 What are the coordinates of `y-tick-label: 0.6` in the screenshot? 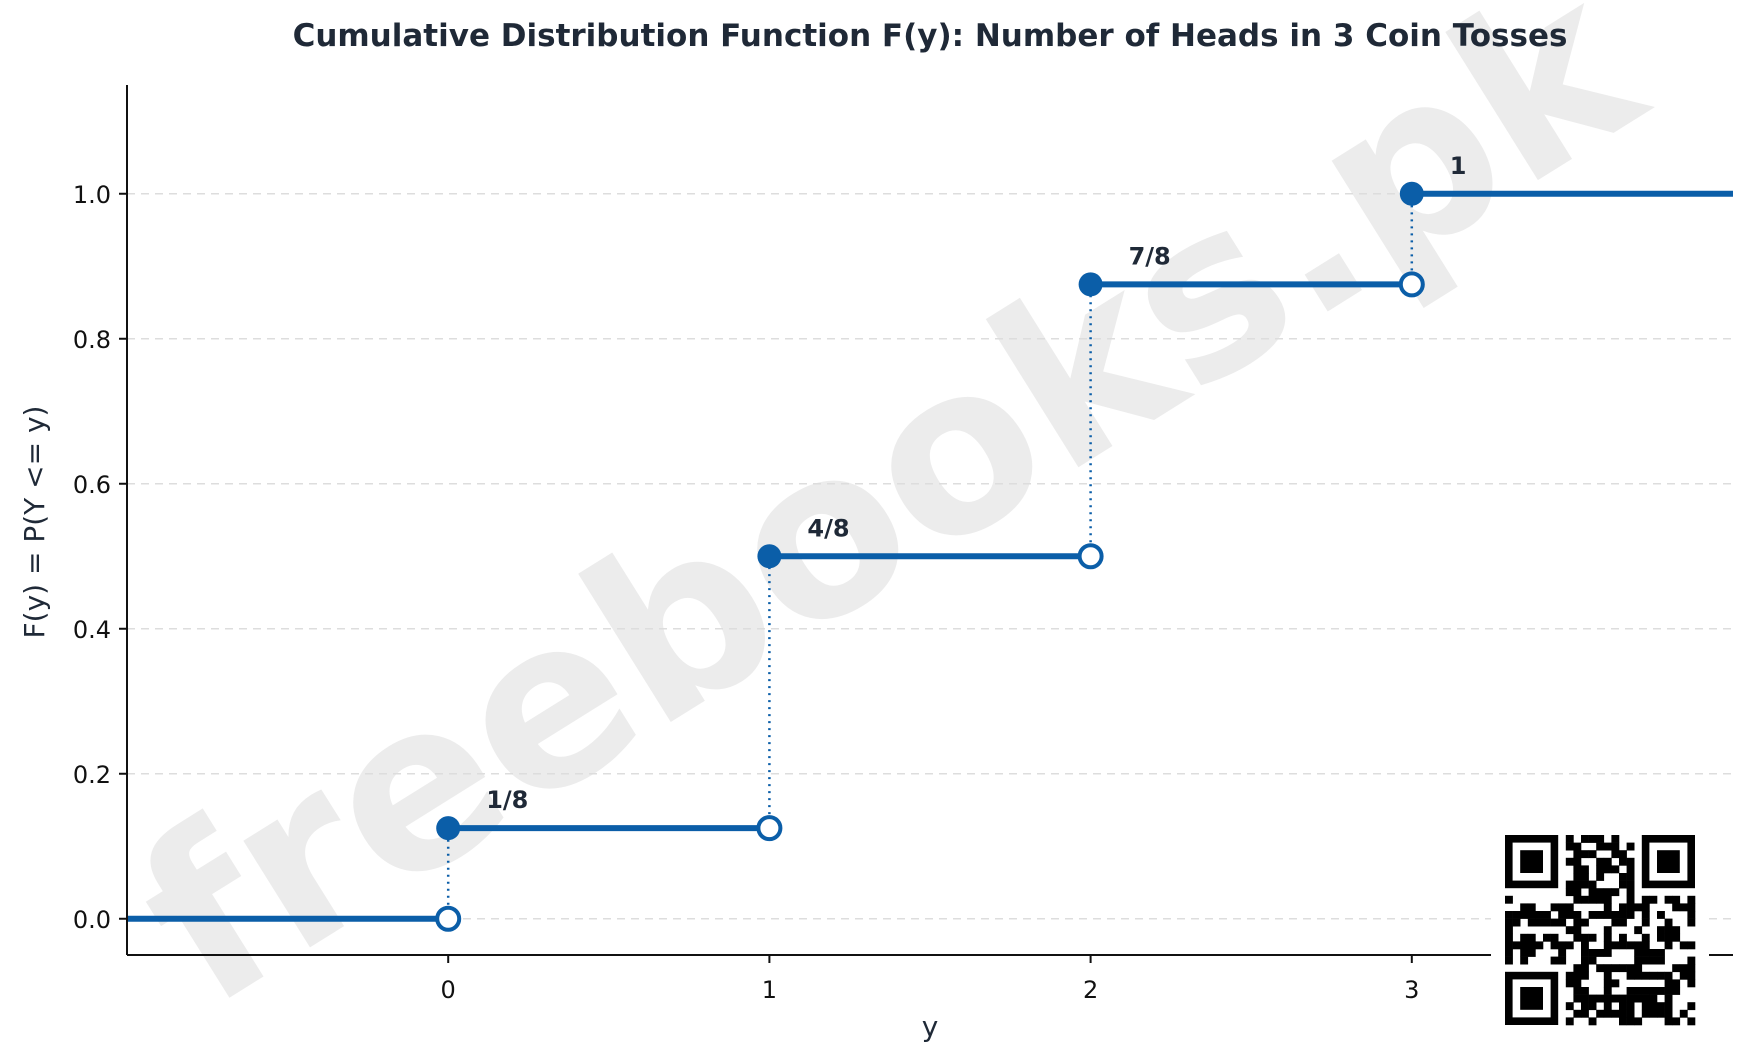 It's located at (92, 485).